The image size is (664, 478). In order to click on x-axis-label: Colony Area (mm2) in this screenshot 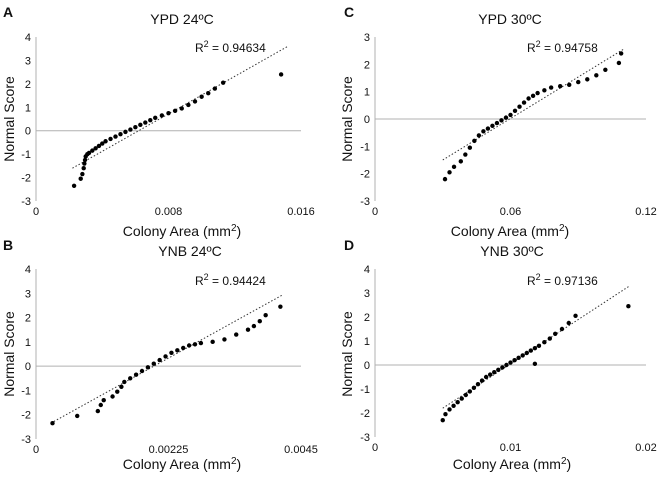, I will do `click(182, 231)`.